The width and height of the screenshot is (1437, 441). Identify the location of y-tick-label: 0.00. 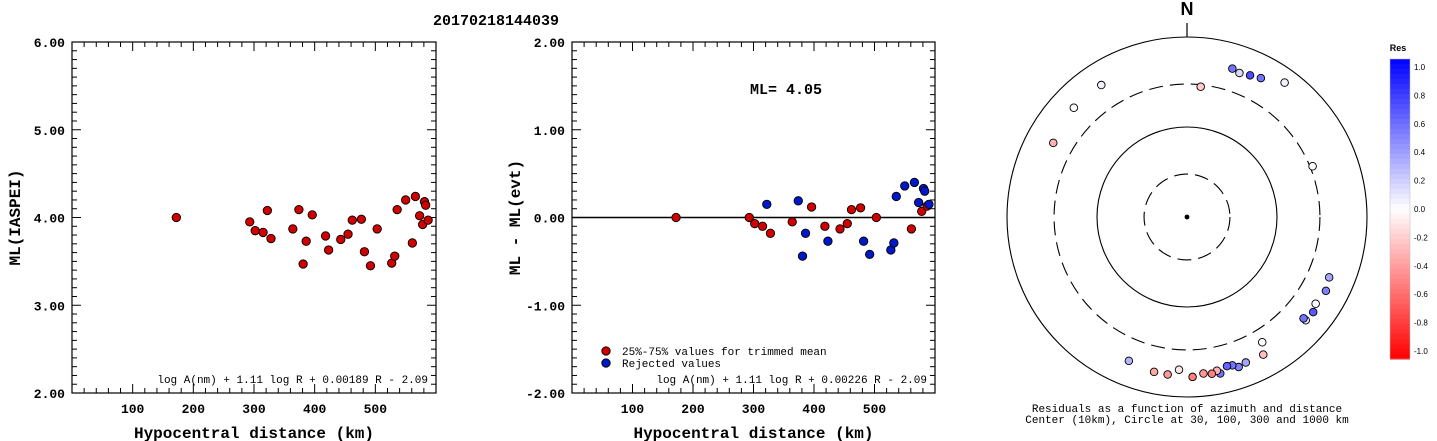
(549, 219).